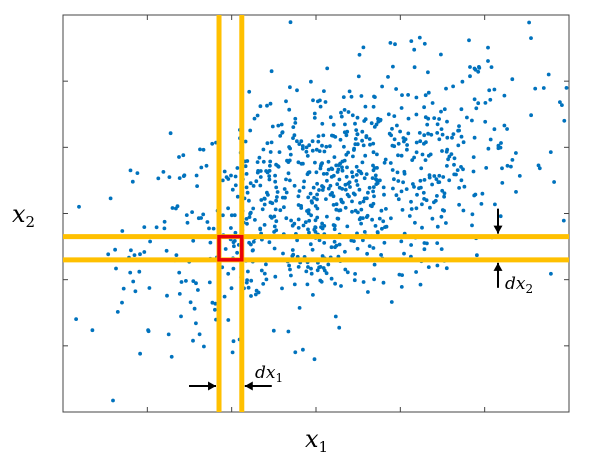  Describe the element at coordinates (230, 248) in the screenshot. I see `highlight-cell` at that location.